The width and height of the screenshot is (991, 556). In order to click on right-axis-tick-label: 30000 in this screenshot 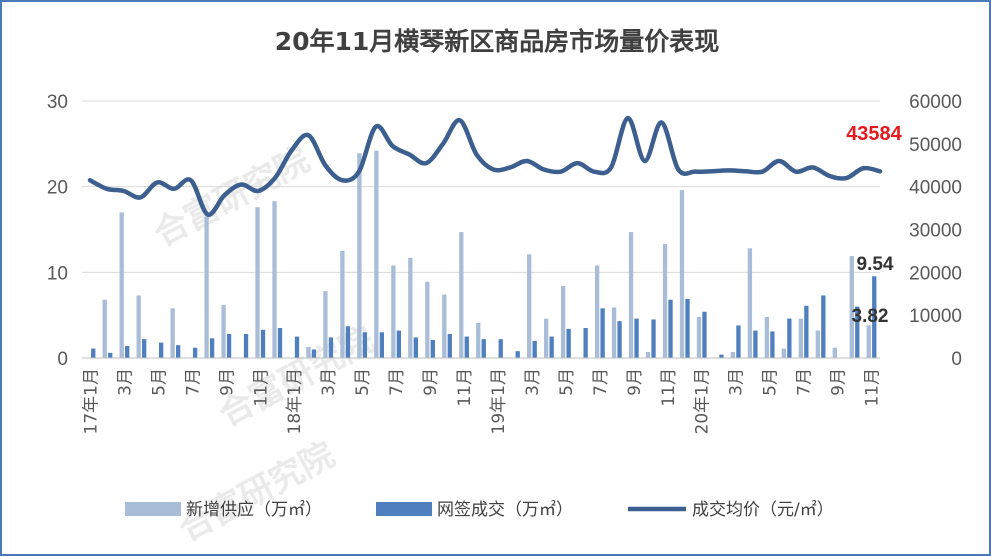, I will do `click(935, 231)`.